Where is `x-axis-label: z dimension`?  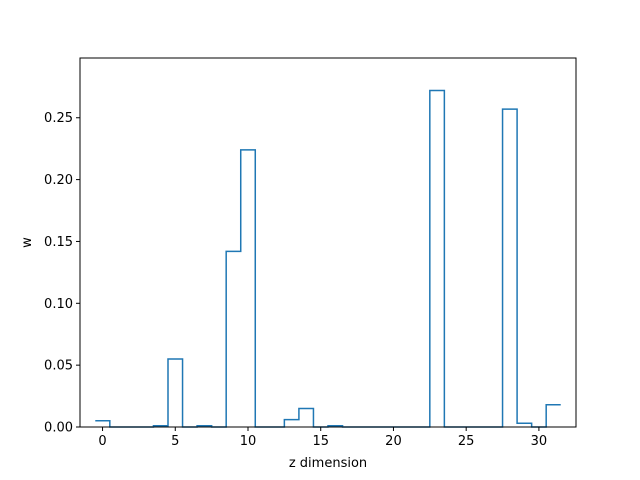
x-axis-label: z dimension is located at coordinates (328, 463).